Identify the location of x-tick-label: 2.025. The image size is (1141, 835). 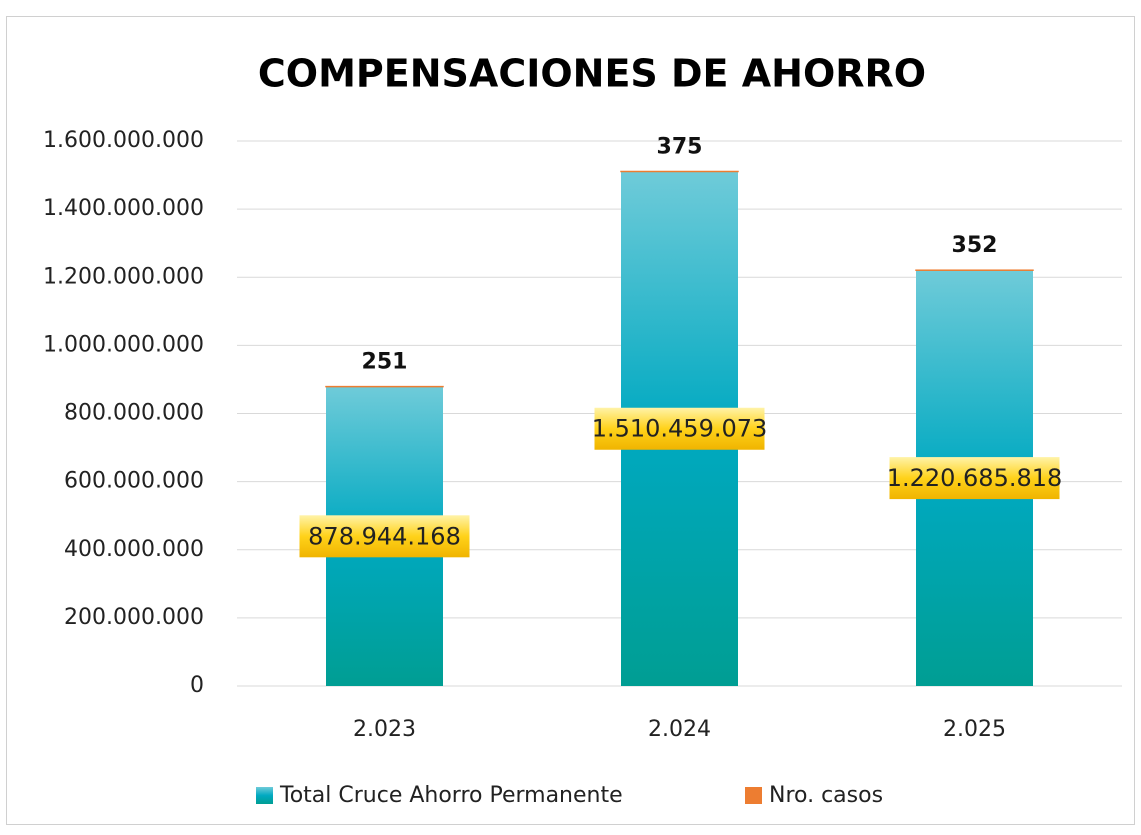
(974, 729).